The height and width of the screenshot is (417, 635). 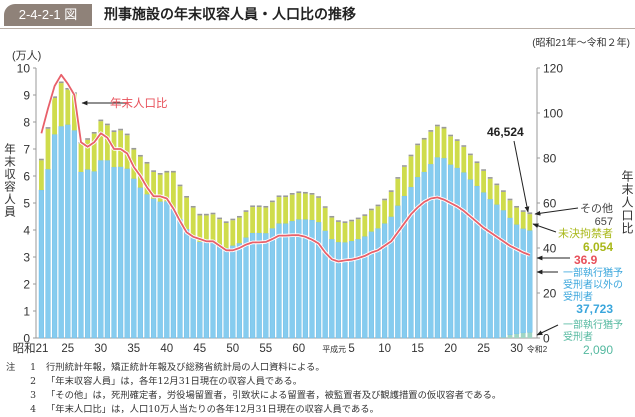 What do you see at coordinates (598, 247) in the screenshot?
I see `unsentenced-value: 6,054` at bounding box center [598, 247].